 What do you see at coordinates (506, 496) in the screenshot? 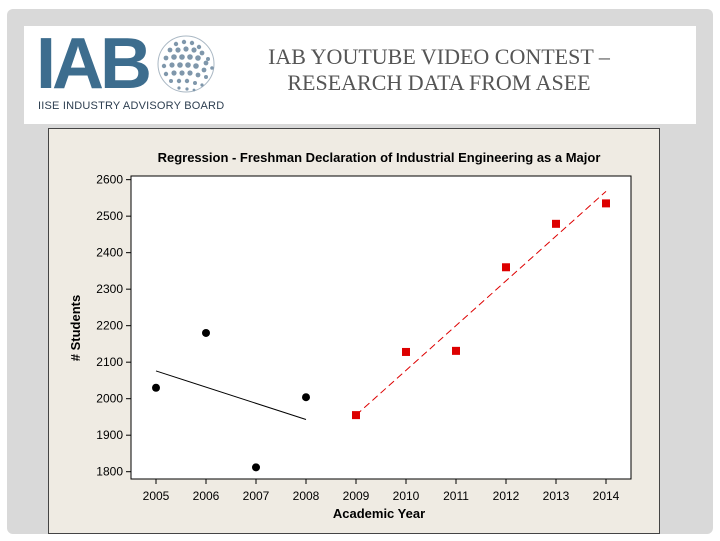
I see `x-tick-label: 2012` at bounding box center [506, 496].